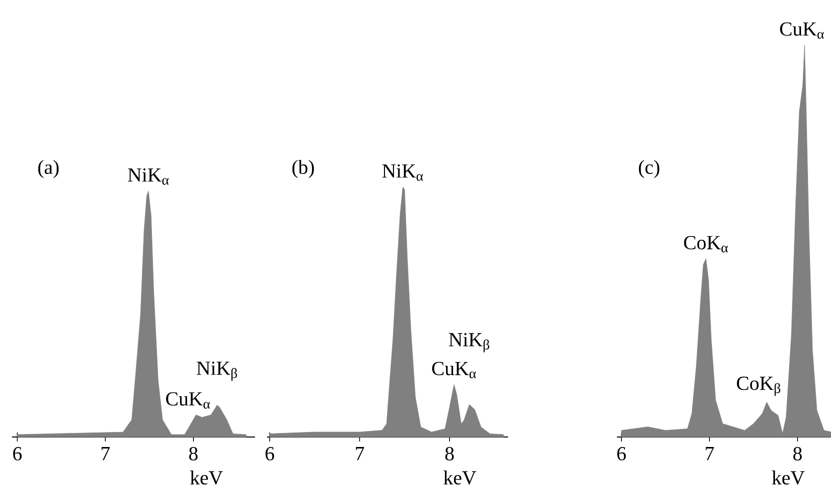  Describe the element at coordinates (706, 244) in the screenshot. I see `annotation: CoK$_{α}$` at that location.